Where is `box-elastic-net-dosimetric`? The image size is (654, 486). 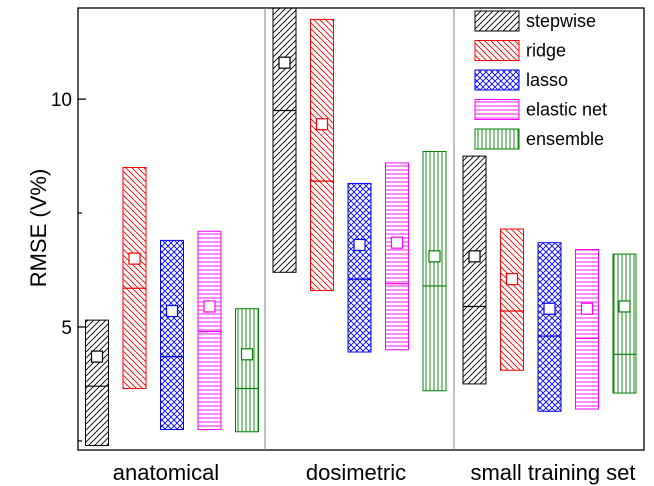 box-elastic-net-dosimetric is located at coordinates (397, 256).